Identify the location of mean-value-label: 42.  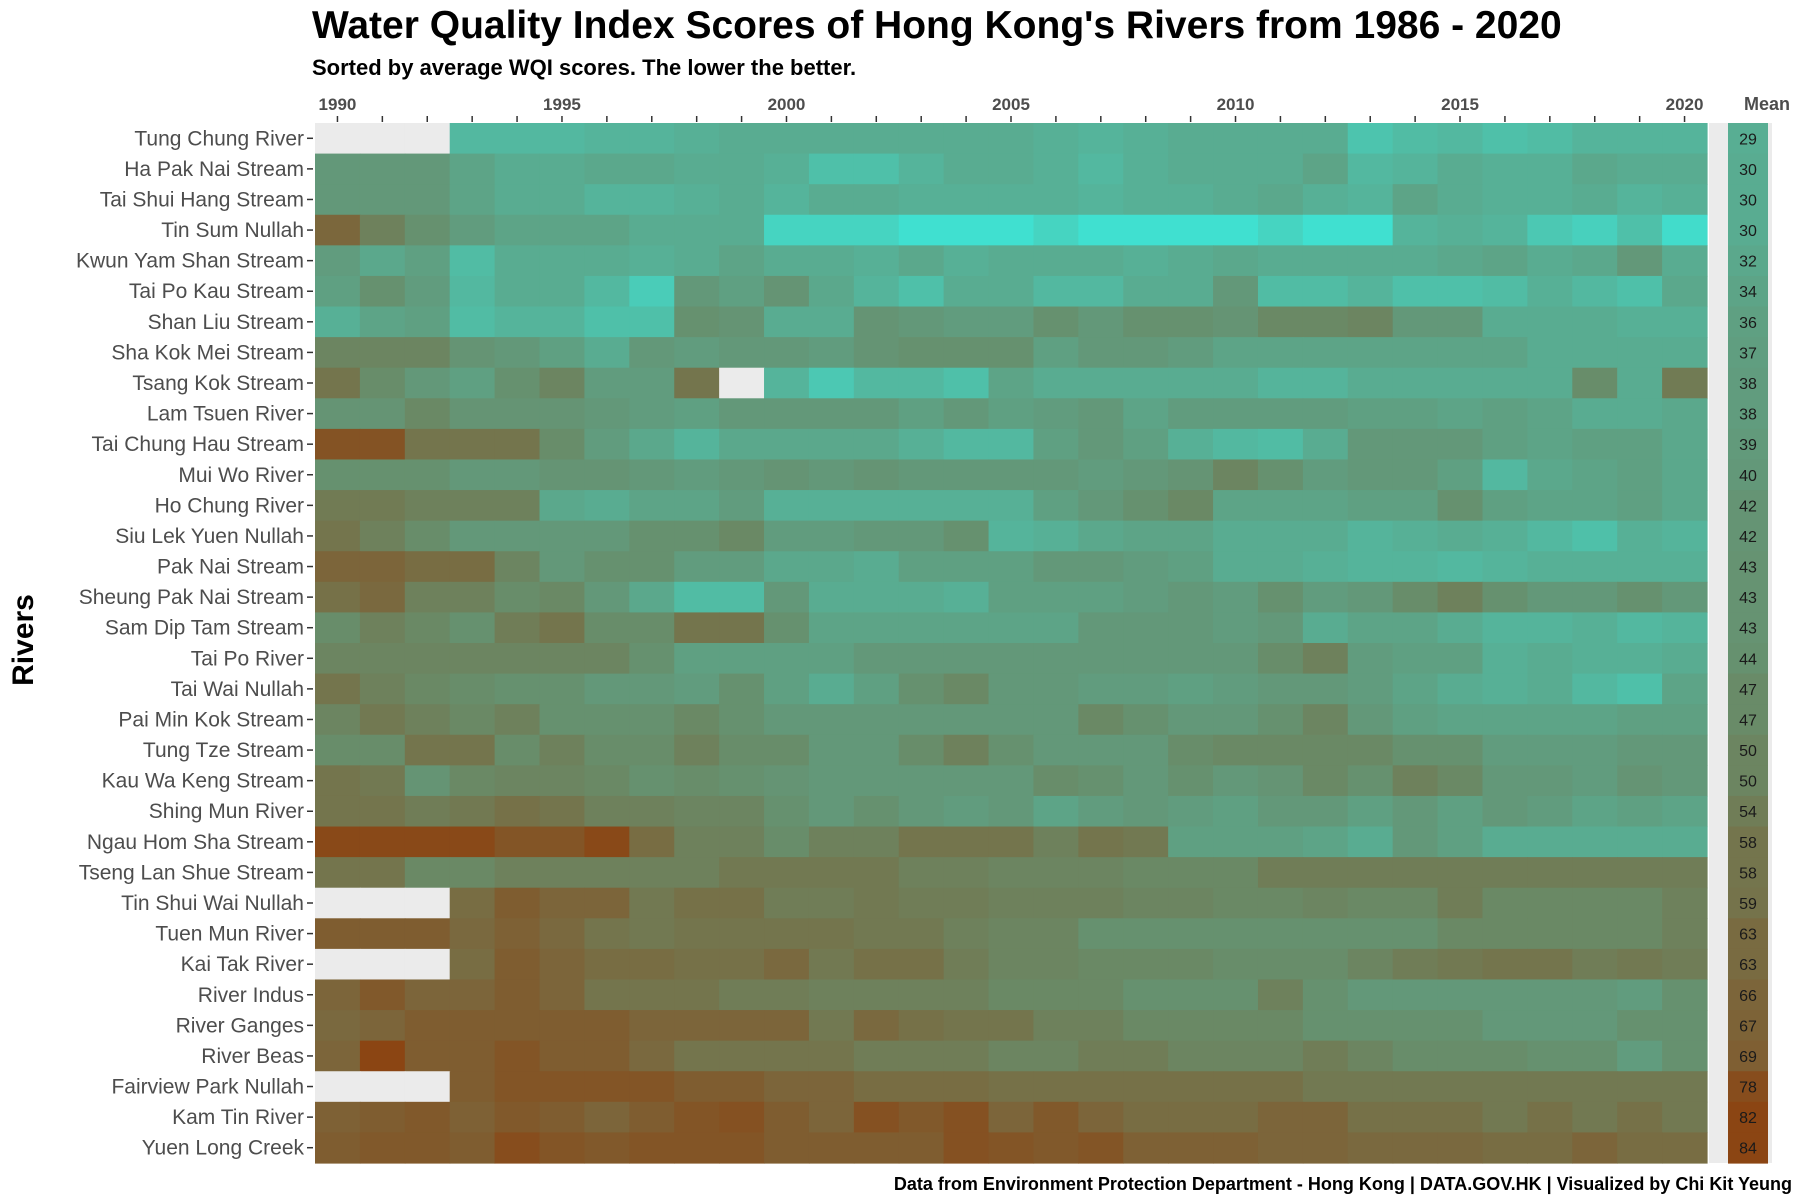
(1748, 537).